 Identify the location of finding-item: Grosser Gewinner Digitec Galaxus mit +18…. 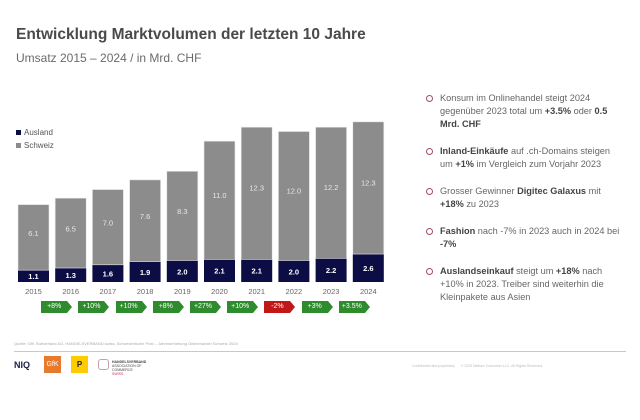
(524, 198).